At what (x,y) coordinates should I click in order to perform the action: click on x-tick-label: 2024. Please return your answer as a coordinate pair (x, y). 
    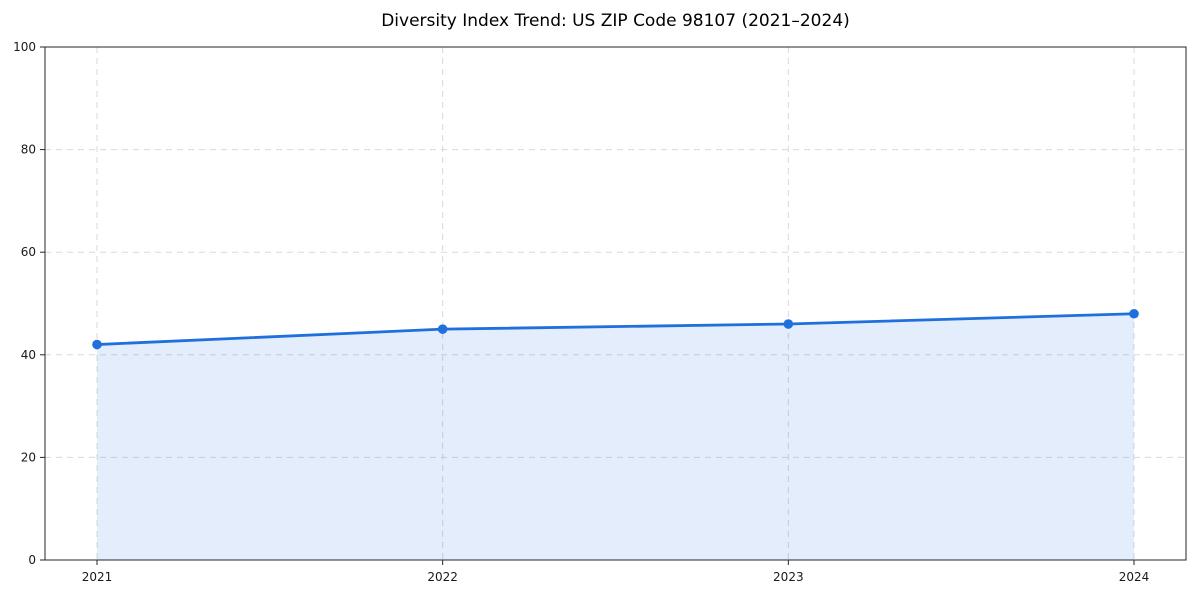
    Looking at the image, I should click on (1134, 577).